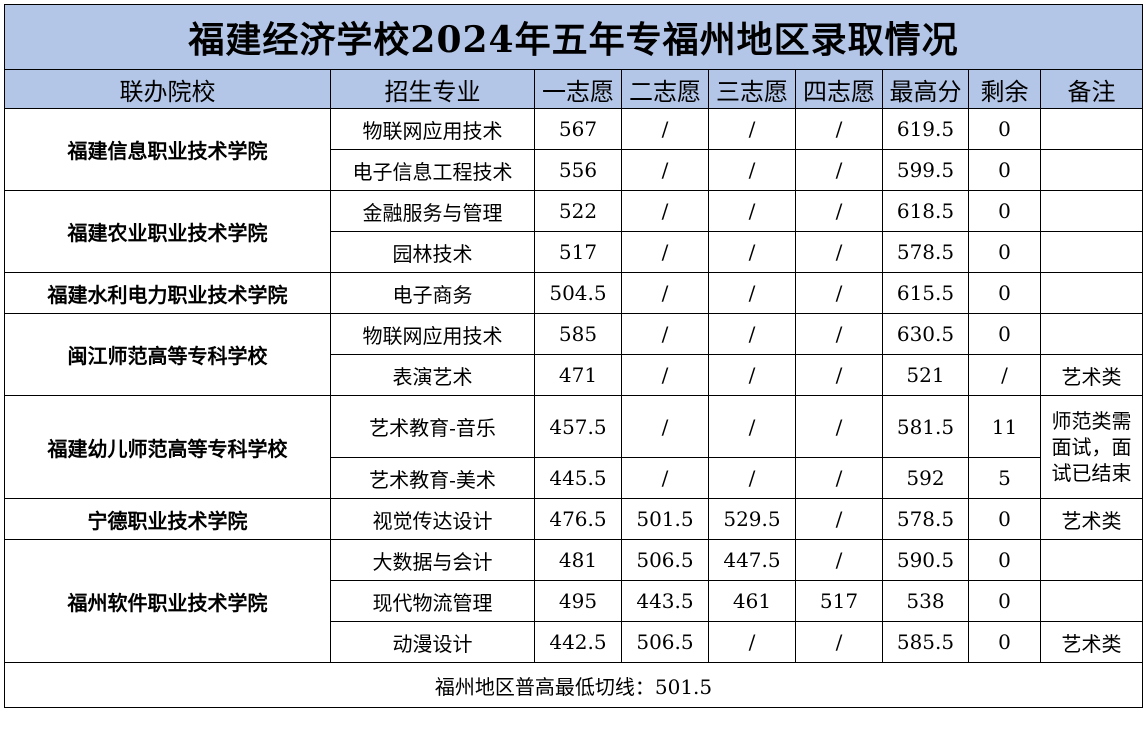 This screenshot has width=1146, height=734. I want to click on max-score-cell: 615.5, so click(925, 293).